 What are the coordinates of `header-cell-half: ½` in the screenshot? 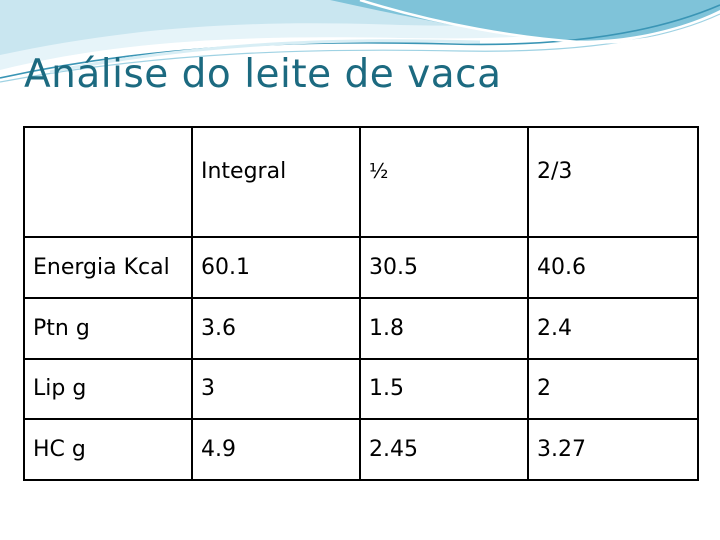 It's located at (444, 182).